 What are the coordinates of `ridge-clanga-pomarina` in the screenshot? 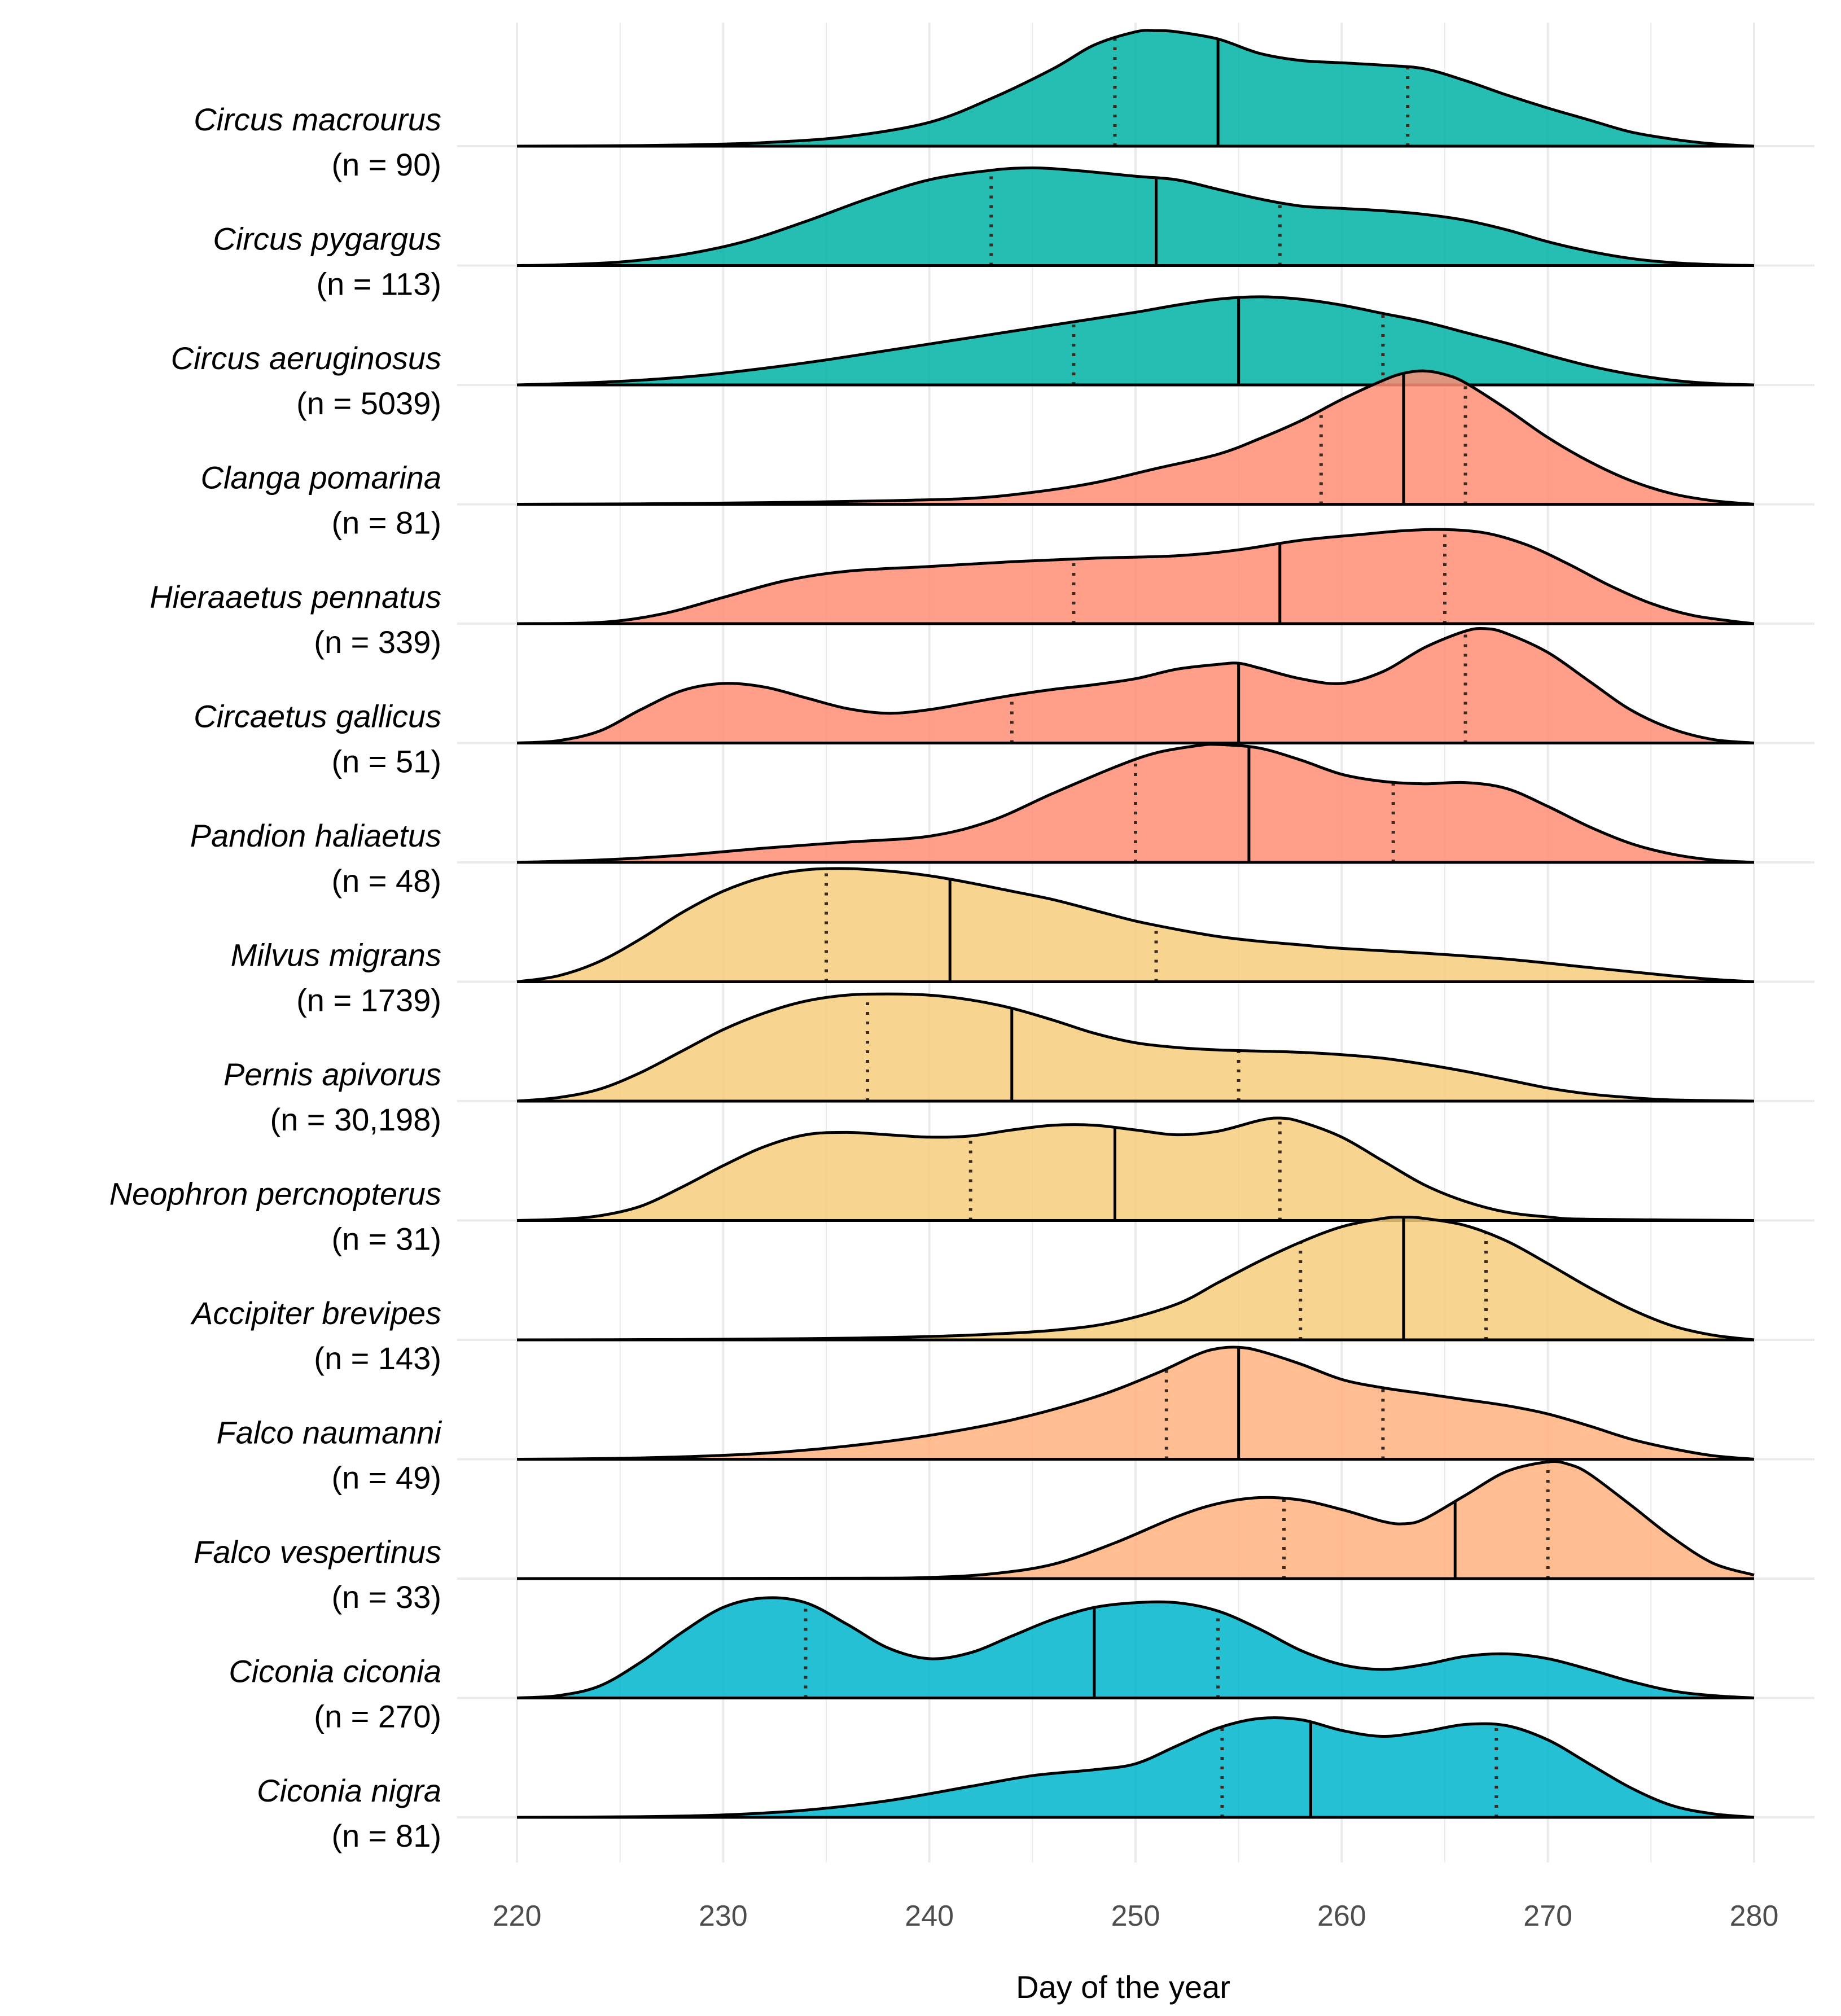 It's located at (1135, 437).